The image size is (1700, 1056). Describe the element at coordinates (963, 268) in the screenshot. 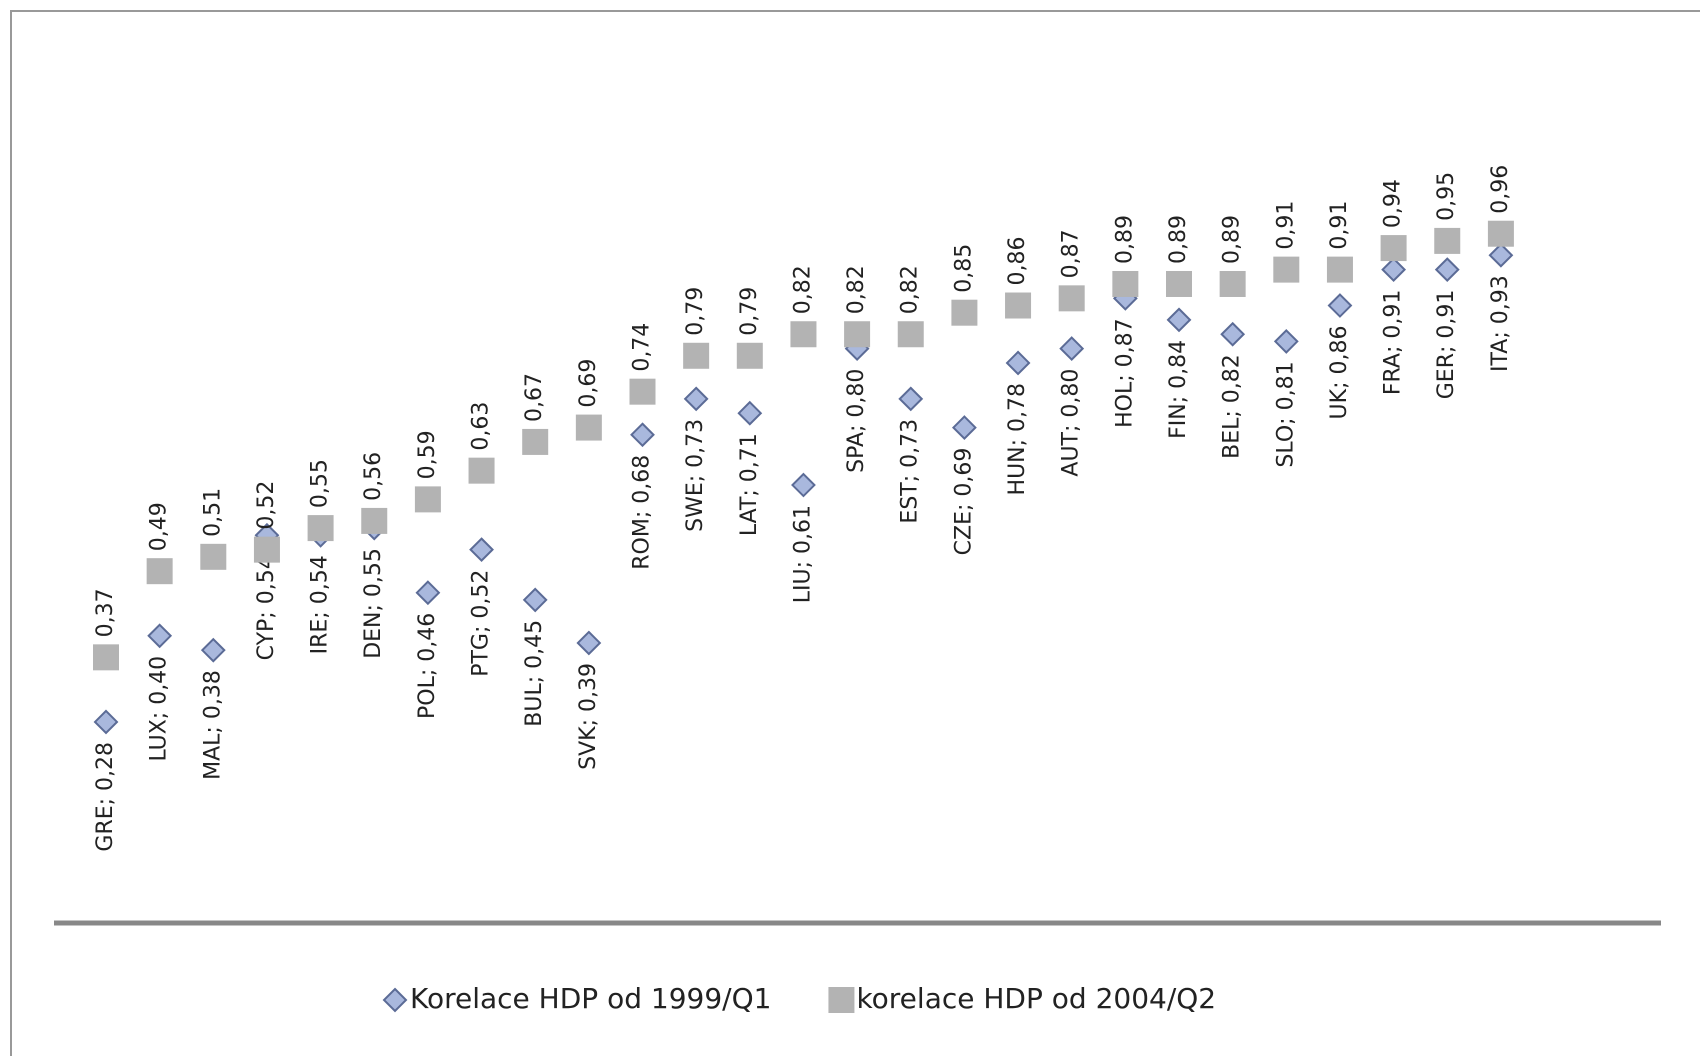

I see `data-label: 0,85` at that location.